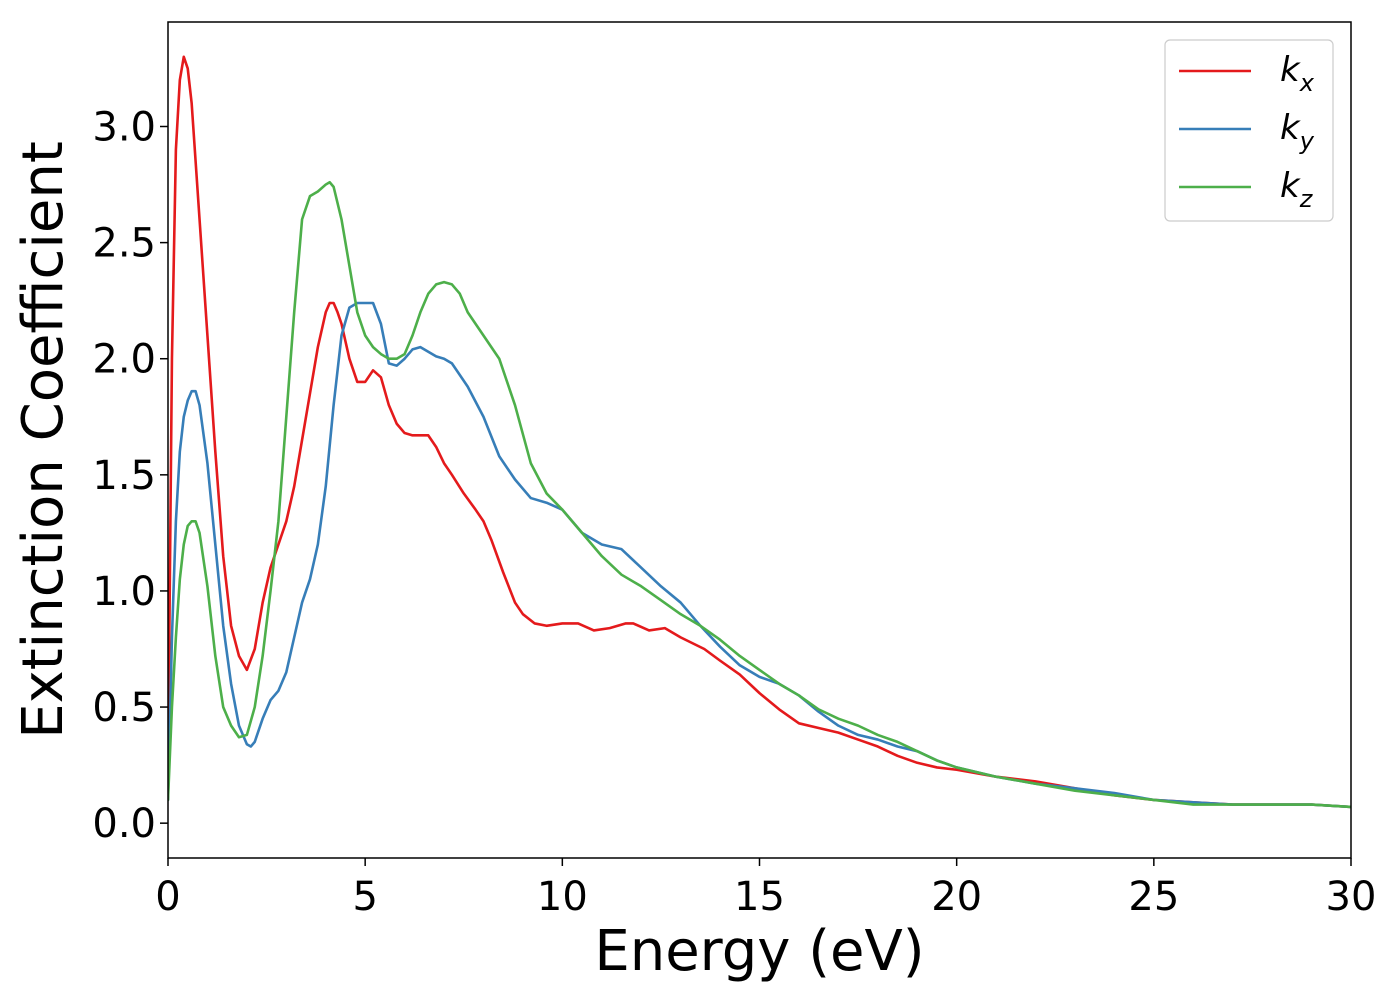 The height and width of the screenshot is (1000, 1400). What do you see at coordinates (124, 476) in the screenshot?
I see `y-tick-label: 1.5` at bounding box center [124, 476].